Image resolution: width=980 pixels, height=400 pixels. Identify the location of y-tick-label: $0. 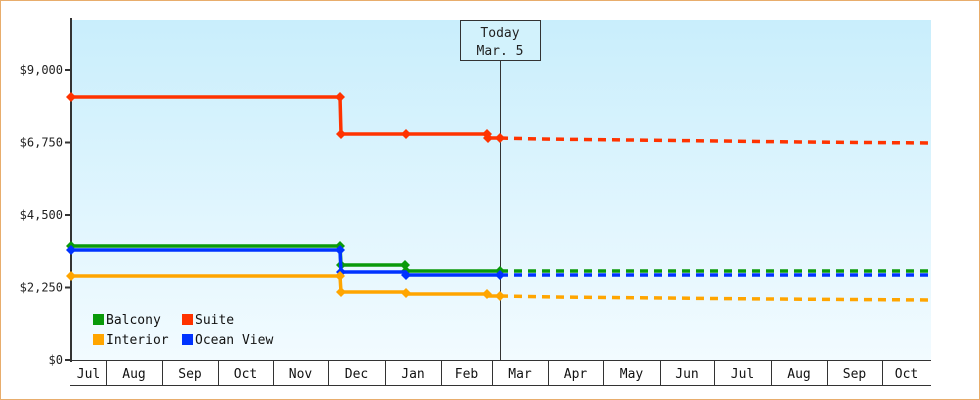
(56, 360).